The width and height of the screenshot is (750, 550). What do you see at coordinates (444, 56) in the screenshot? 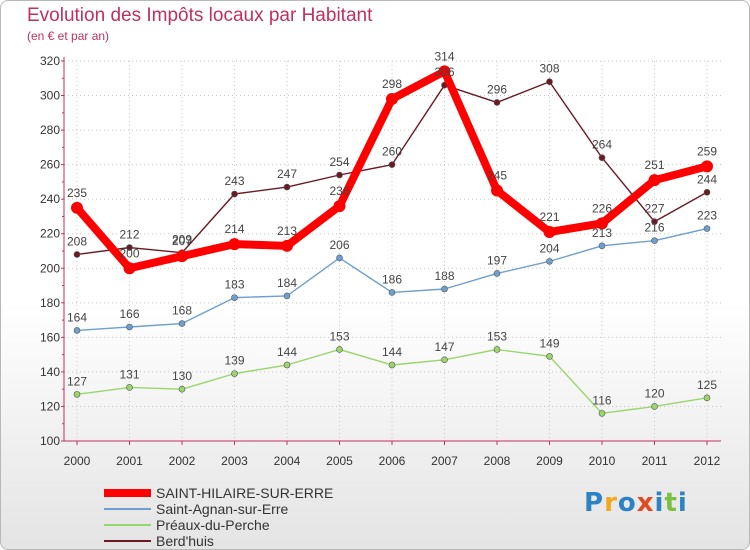
I see `data-label: 314` at bounding box center [444, 56].